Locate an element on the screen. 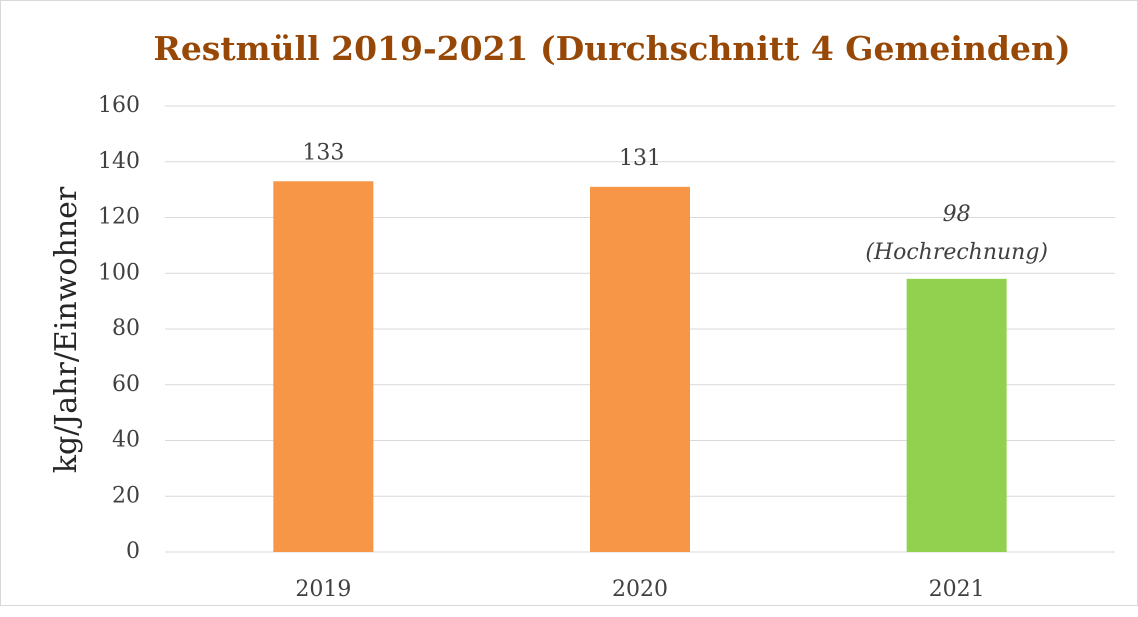 The height and width of the screenshot is (617, 1138). x-tick-label: 2021 is located at coordinates (957, 589).